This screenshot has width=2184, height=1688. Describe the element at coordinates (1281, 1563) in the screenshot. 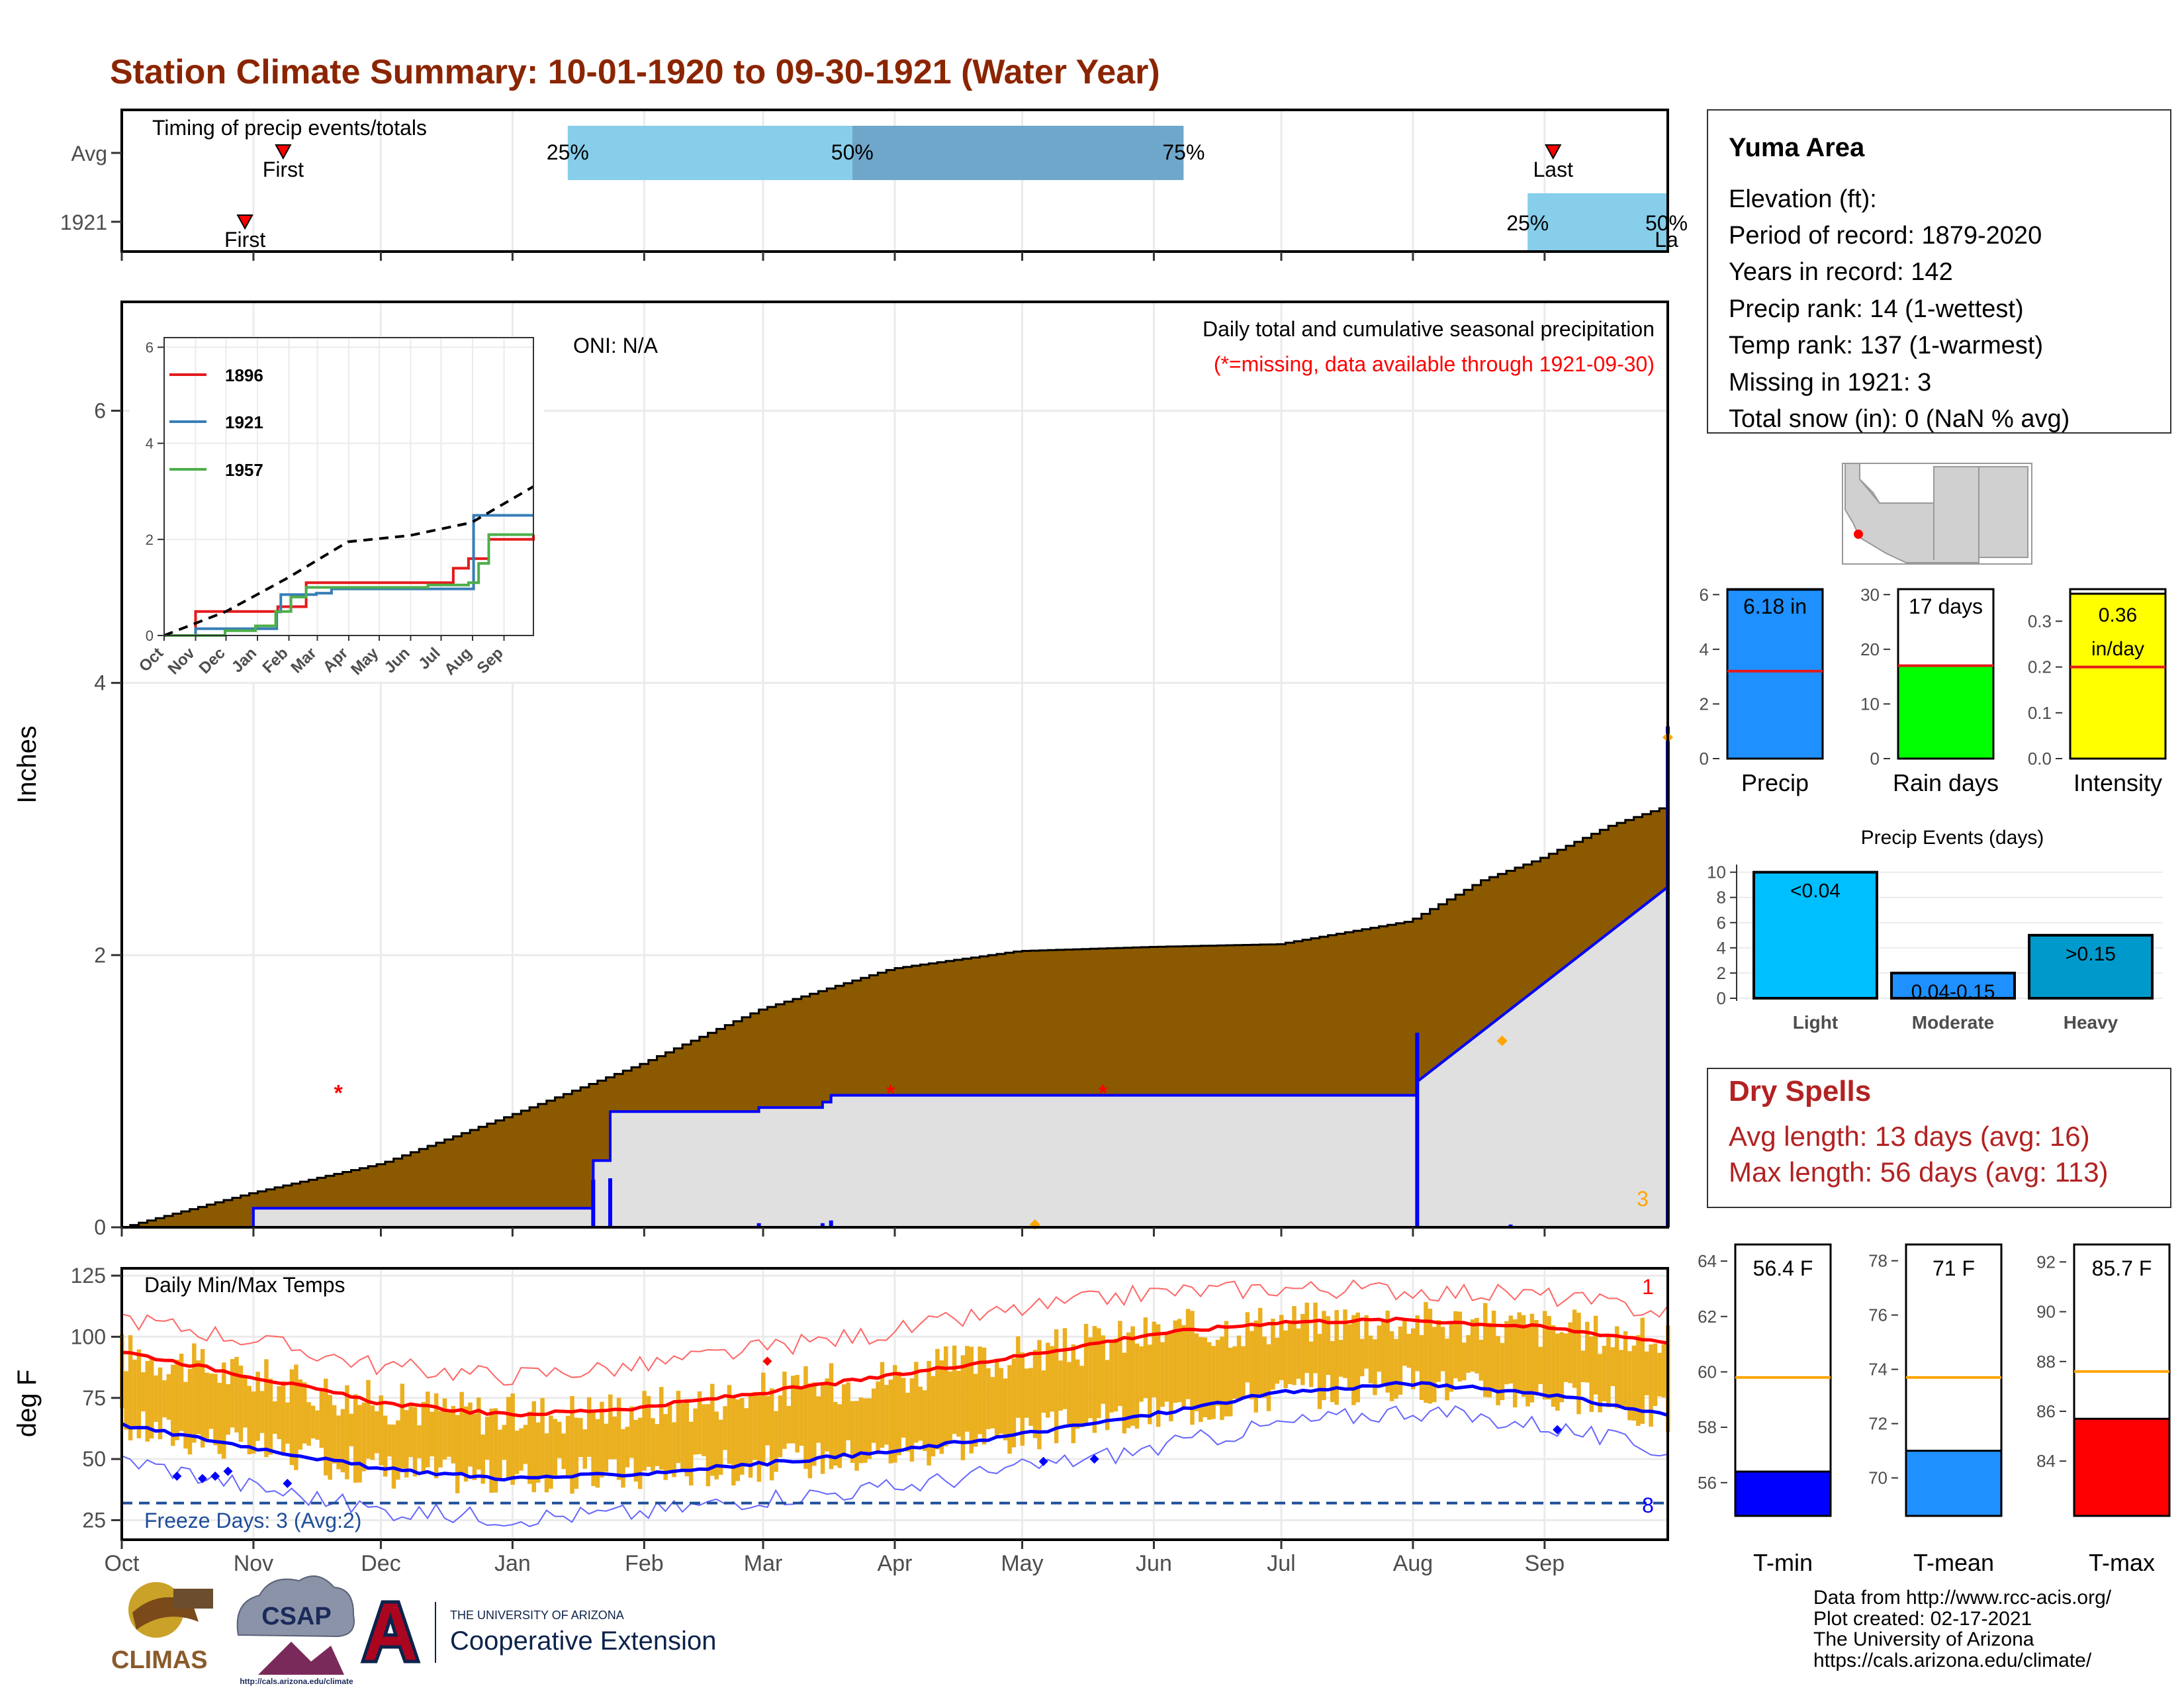

I see `month-label: Jul` at that location.